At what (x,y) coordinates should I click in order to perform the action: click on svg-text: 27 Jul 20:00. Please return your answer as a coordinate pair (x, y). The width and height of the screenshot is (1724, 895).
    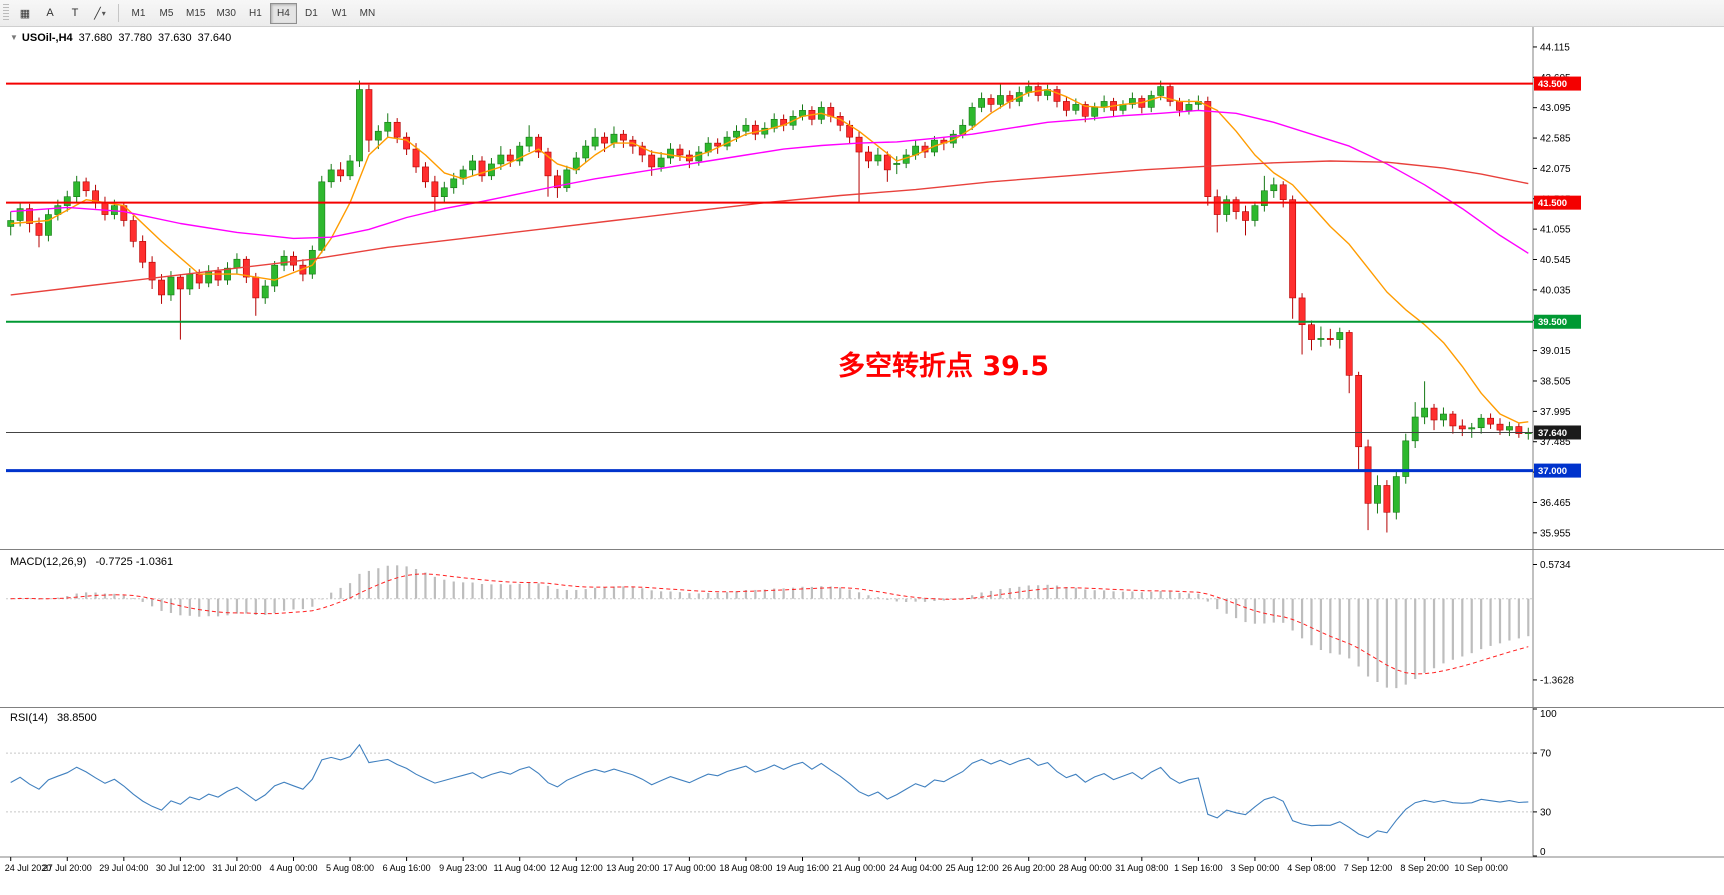
    Looking at the image, I should click on (67, 868).